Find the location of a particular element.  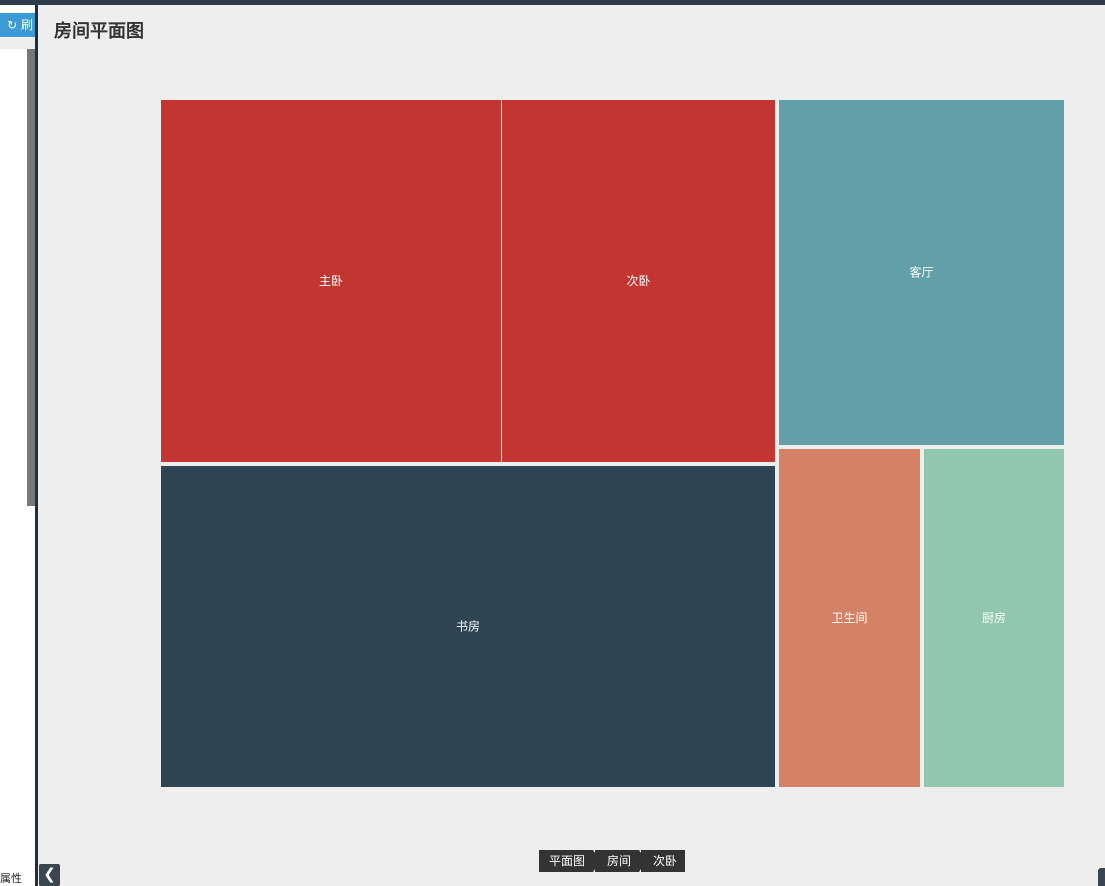

breadcrumb: 平面图 房间 次卧 is located at coordinates (613, 861).